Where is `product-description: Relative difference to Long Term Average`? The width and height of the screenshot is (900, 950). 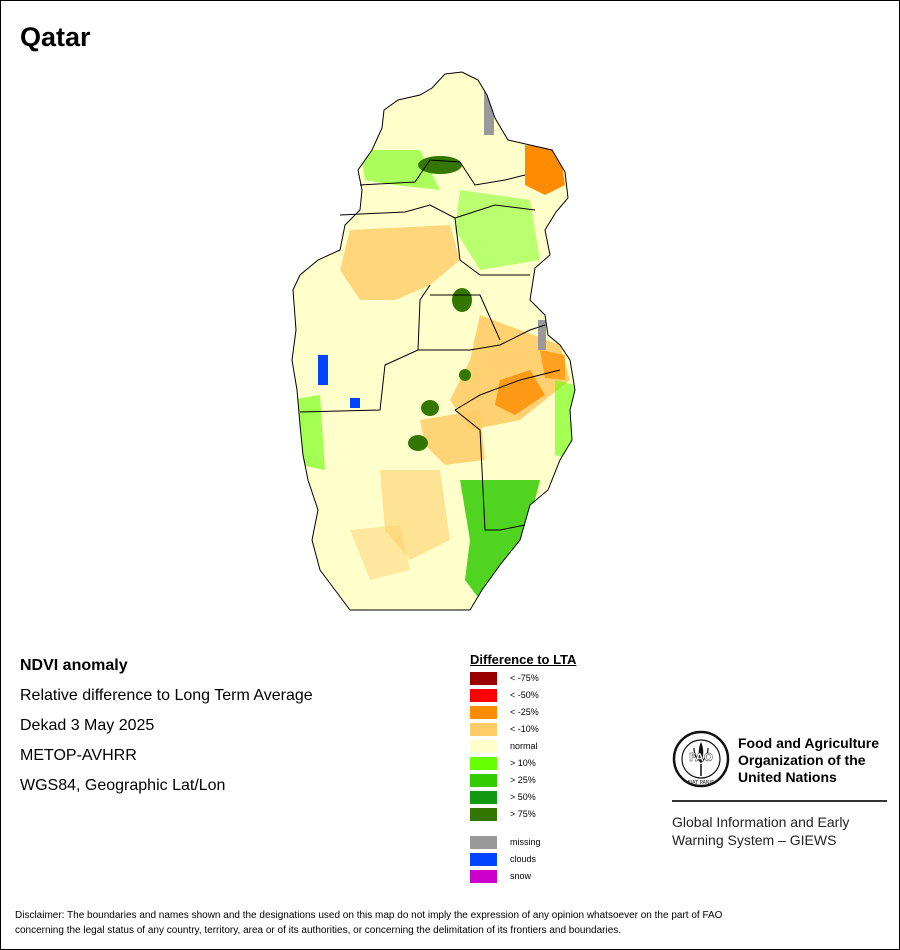
product-description: Relative difference to Long Term Average is located at coordinates (166, 695).